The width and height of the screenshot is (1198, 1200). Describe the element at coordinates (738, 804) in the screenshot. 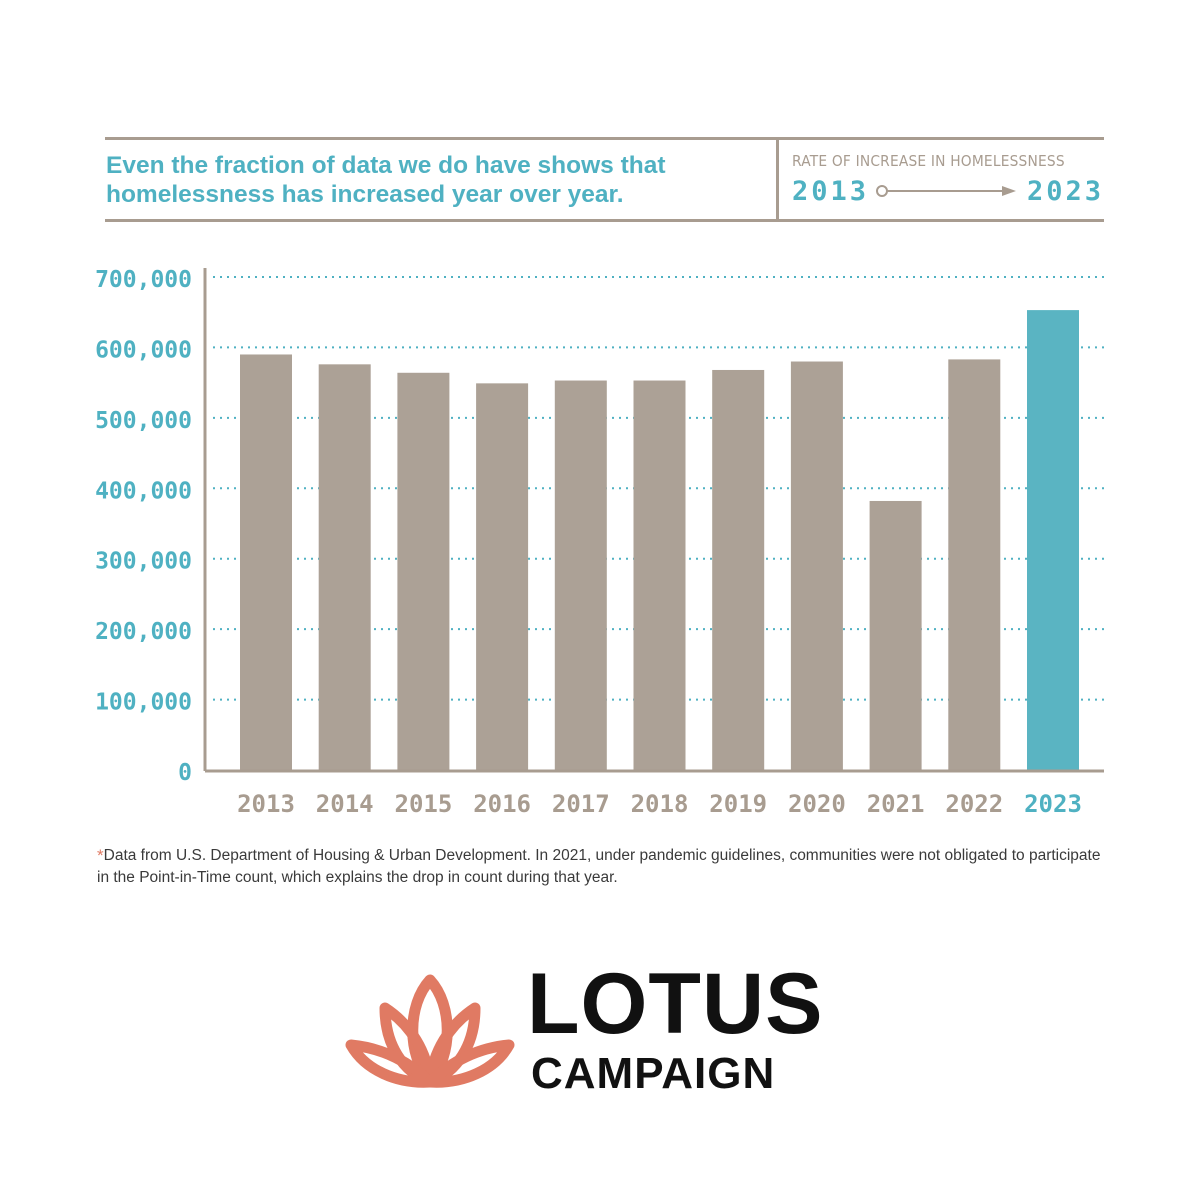

I see `x-tick-label: 2019` at that location.